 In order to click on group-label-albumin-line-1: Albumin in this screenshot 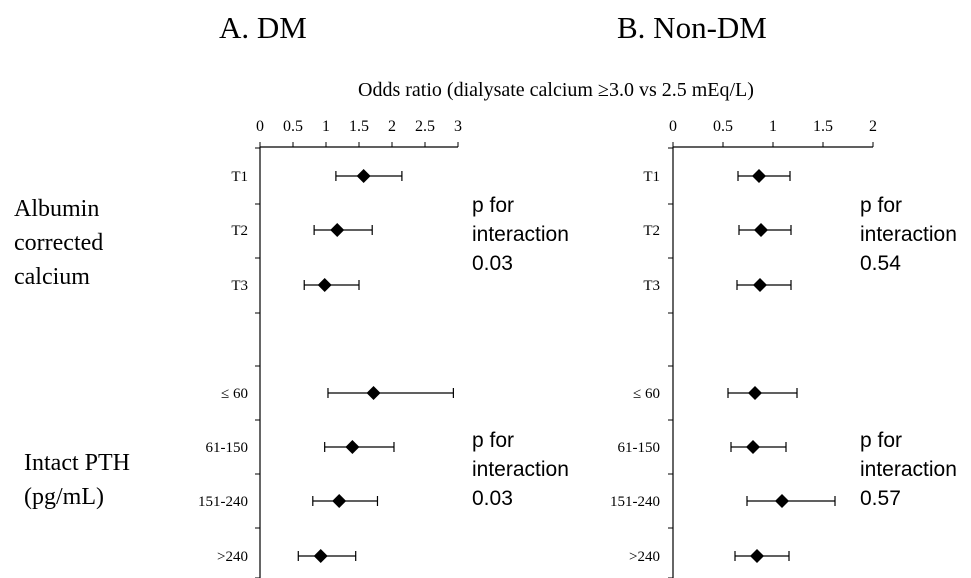, I will do `click(56, 209)`.